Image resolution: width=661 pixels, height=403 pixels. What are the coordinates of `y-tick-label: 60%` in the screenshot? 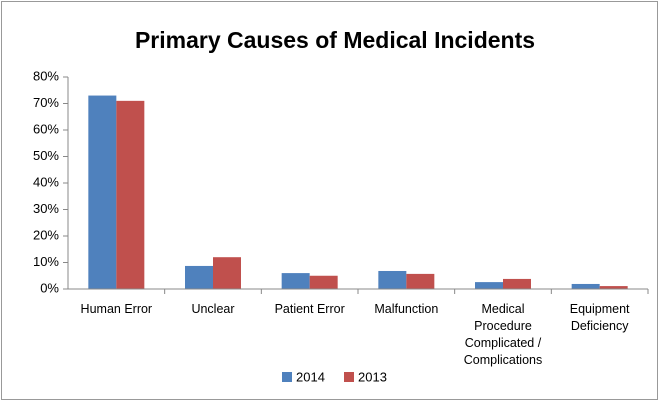 It's located at (46, 128).